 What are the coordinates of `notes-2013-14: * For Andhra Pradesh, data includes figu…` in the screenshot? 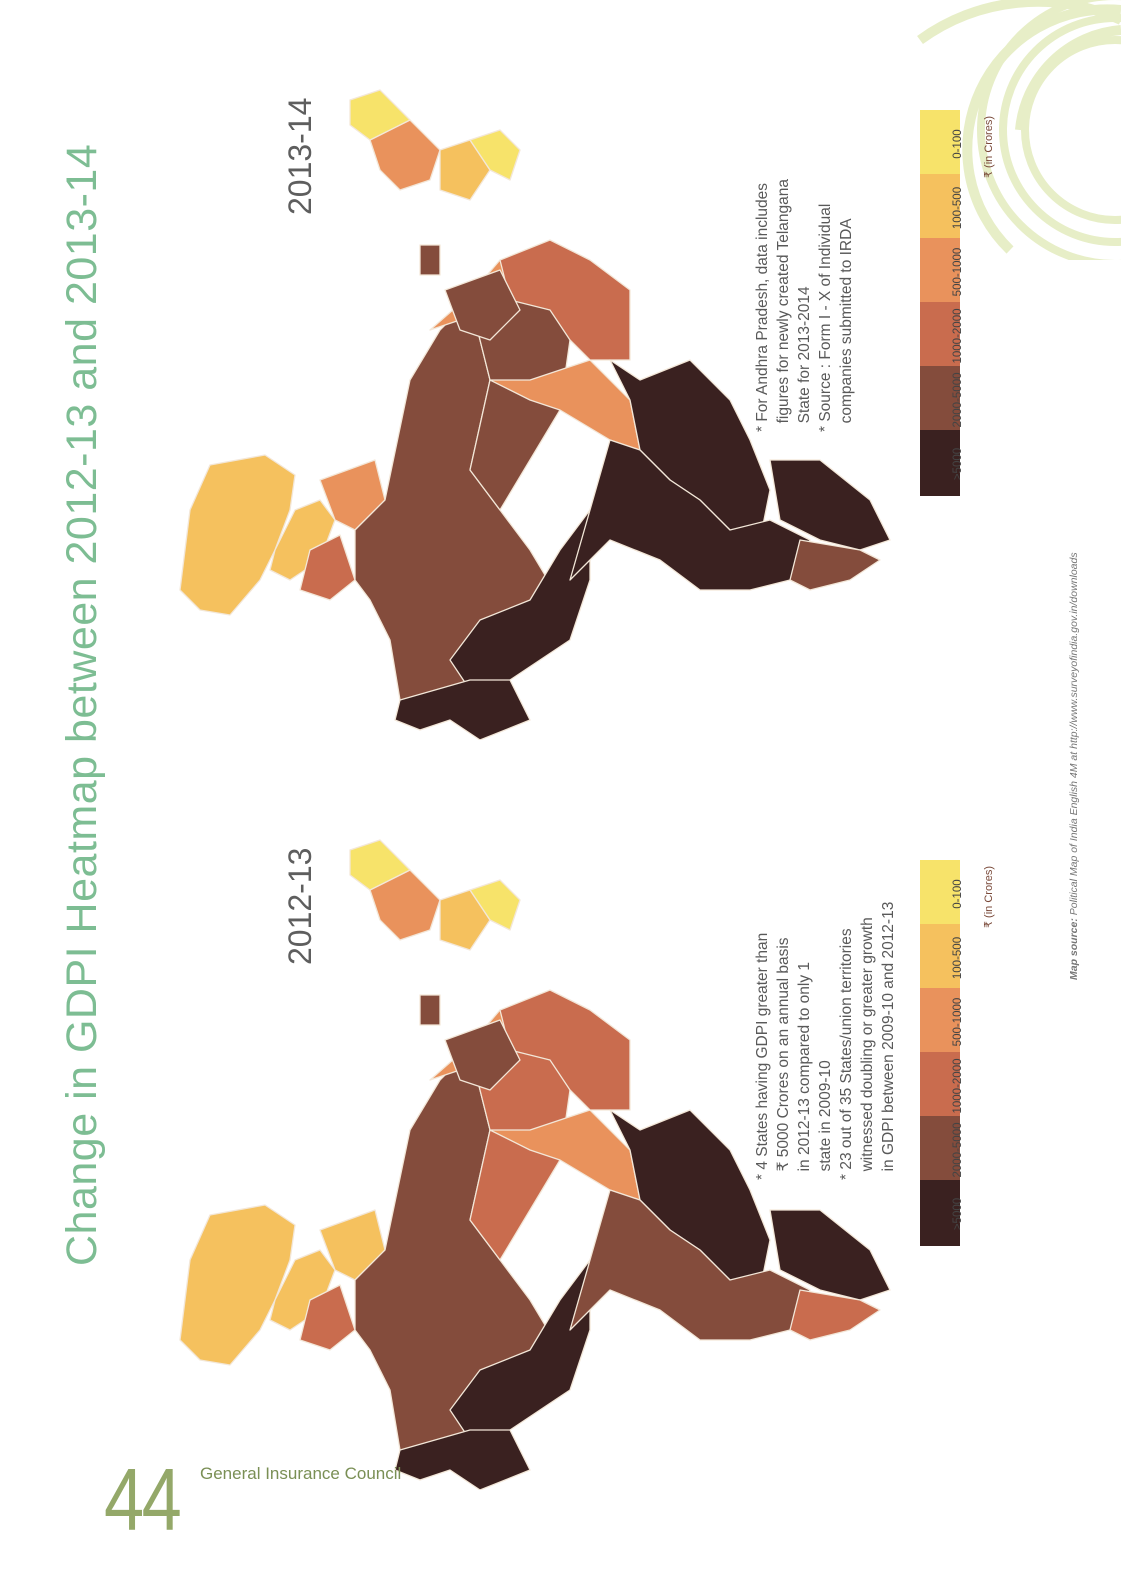 It's located at (804, 305).